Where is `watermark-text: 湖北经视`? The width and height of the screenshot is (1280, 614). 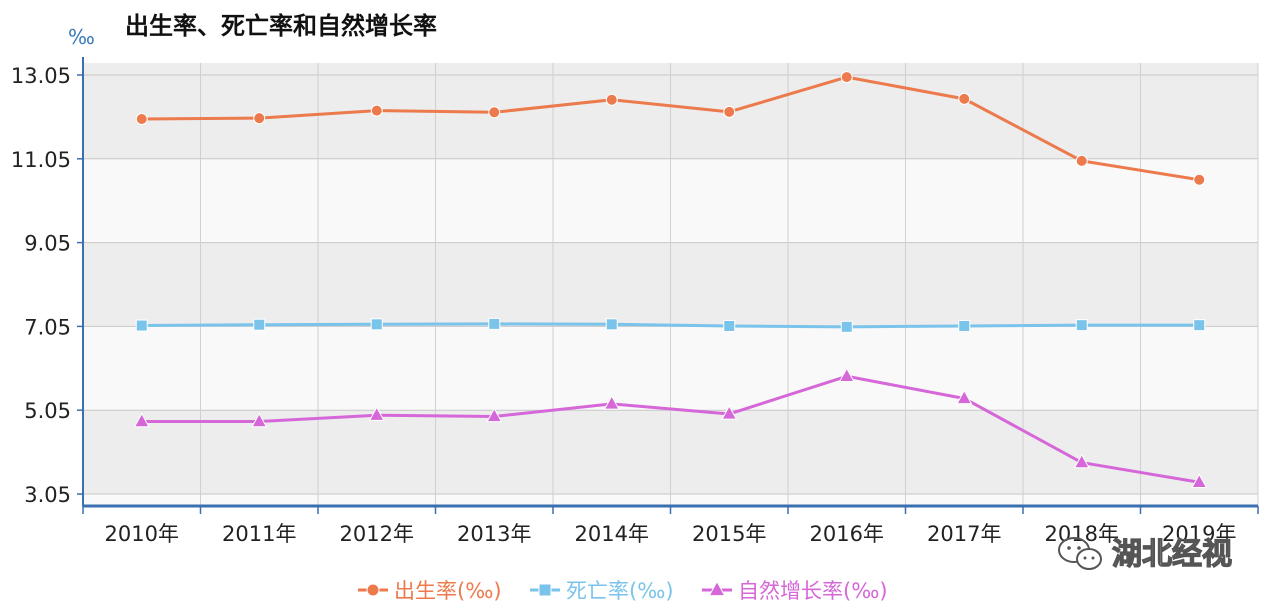
watermark-text: 湖北经视 is located at coordinates (1172, 554).